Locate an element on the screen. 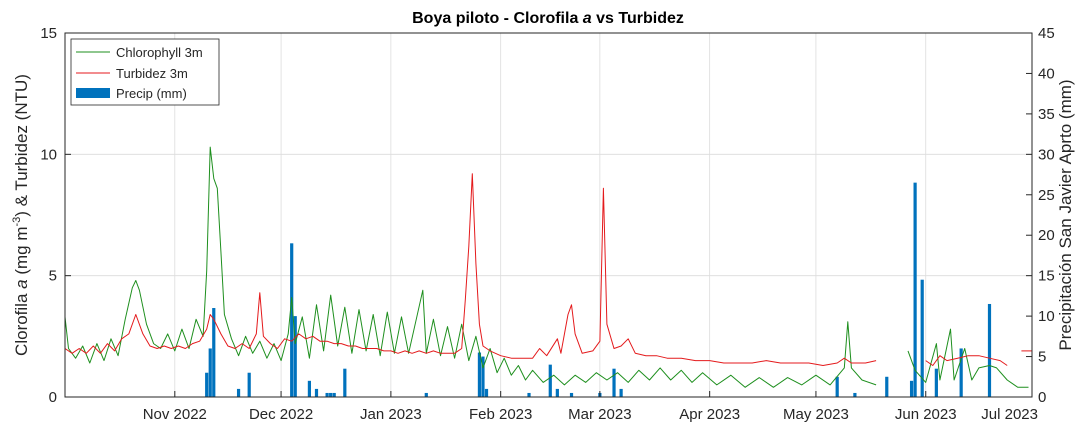 The image size is (1081, 424). y-right-tick-label: 30 is located at coordinates (1046, 154).